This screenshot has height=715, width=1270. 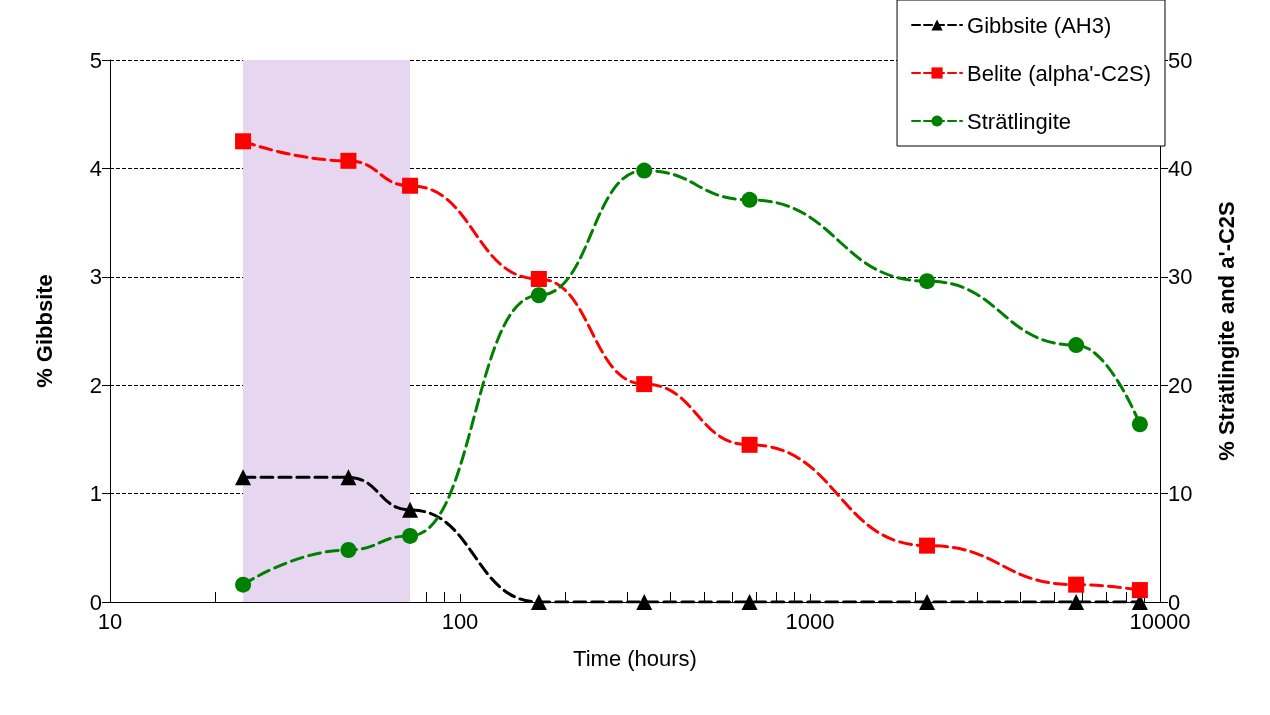 What do you see at coordinates (95, 602) in the screenshot?
I see `y-tick-label: 0` at bounding box center [95, 602].